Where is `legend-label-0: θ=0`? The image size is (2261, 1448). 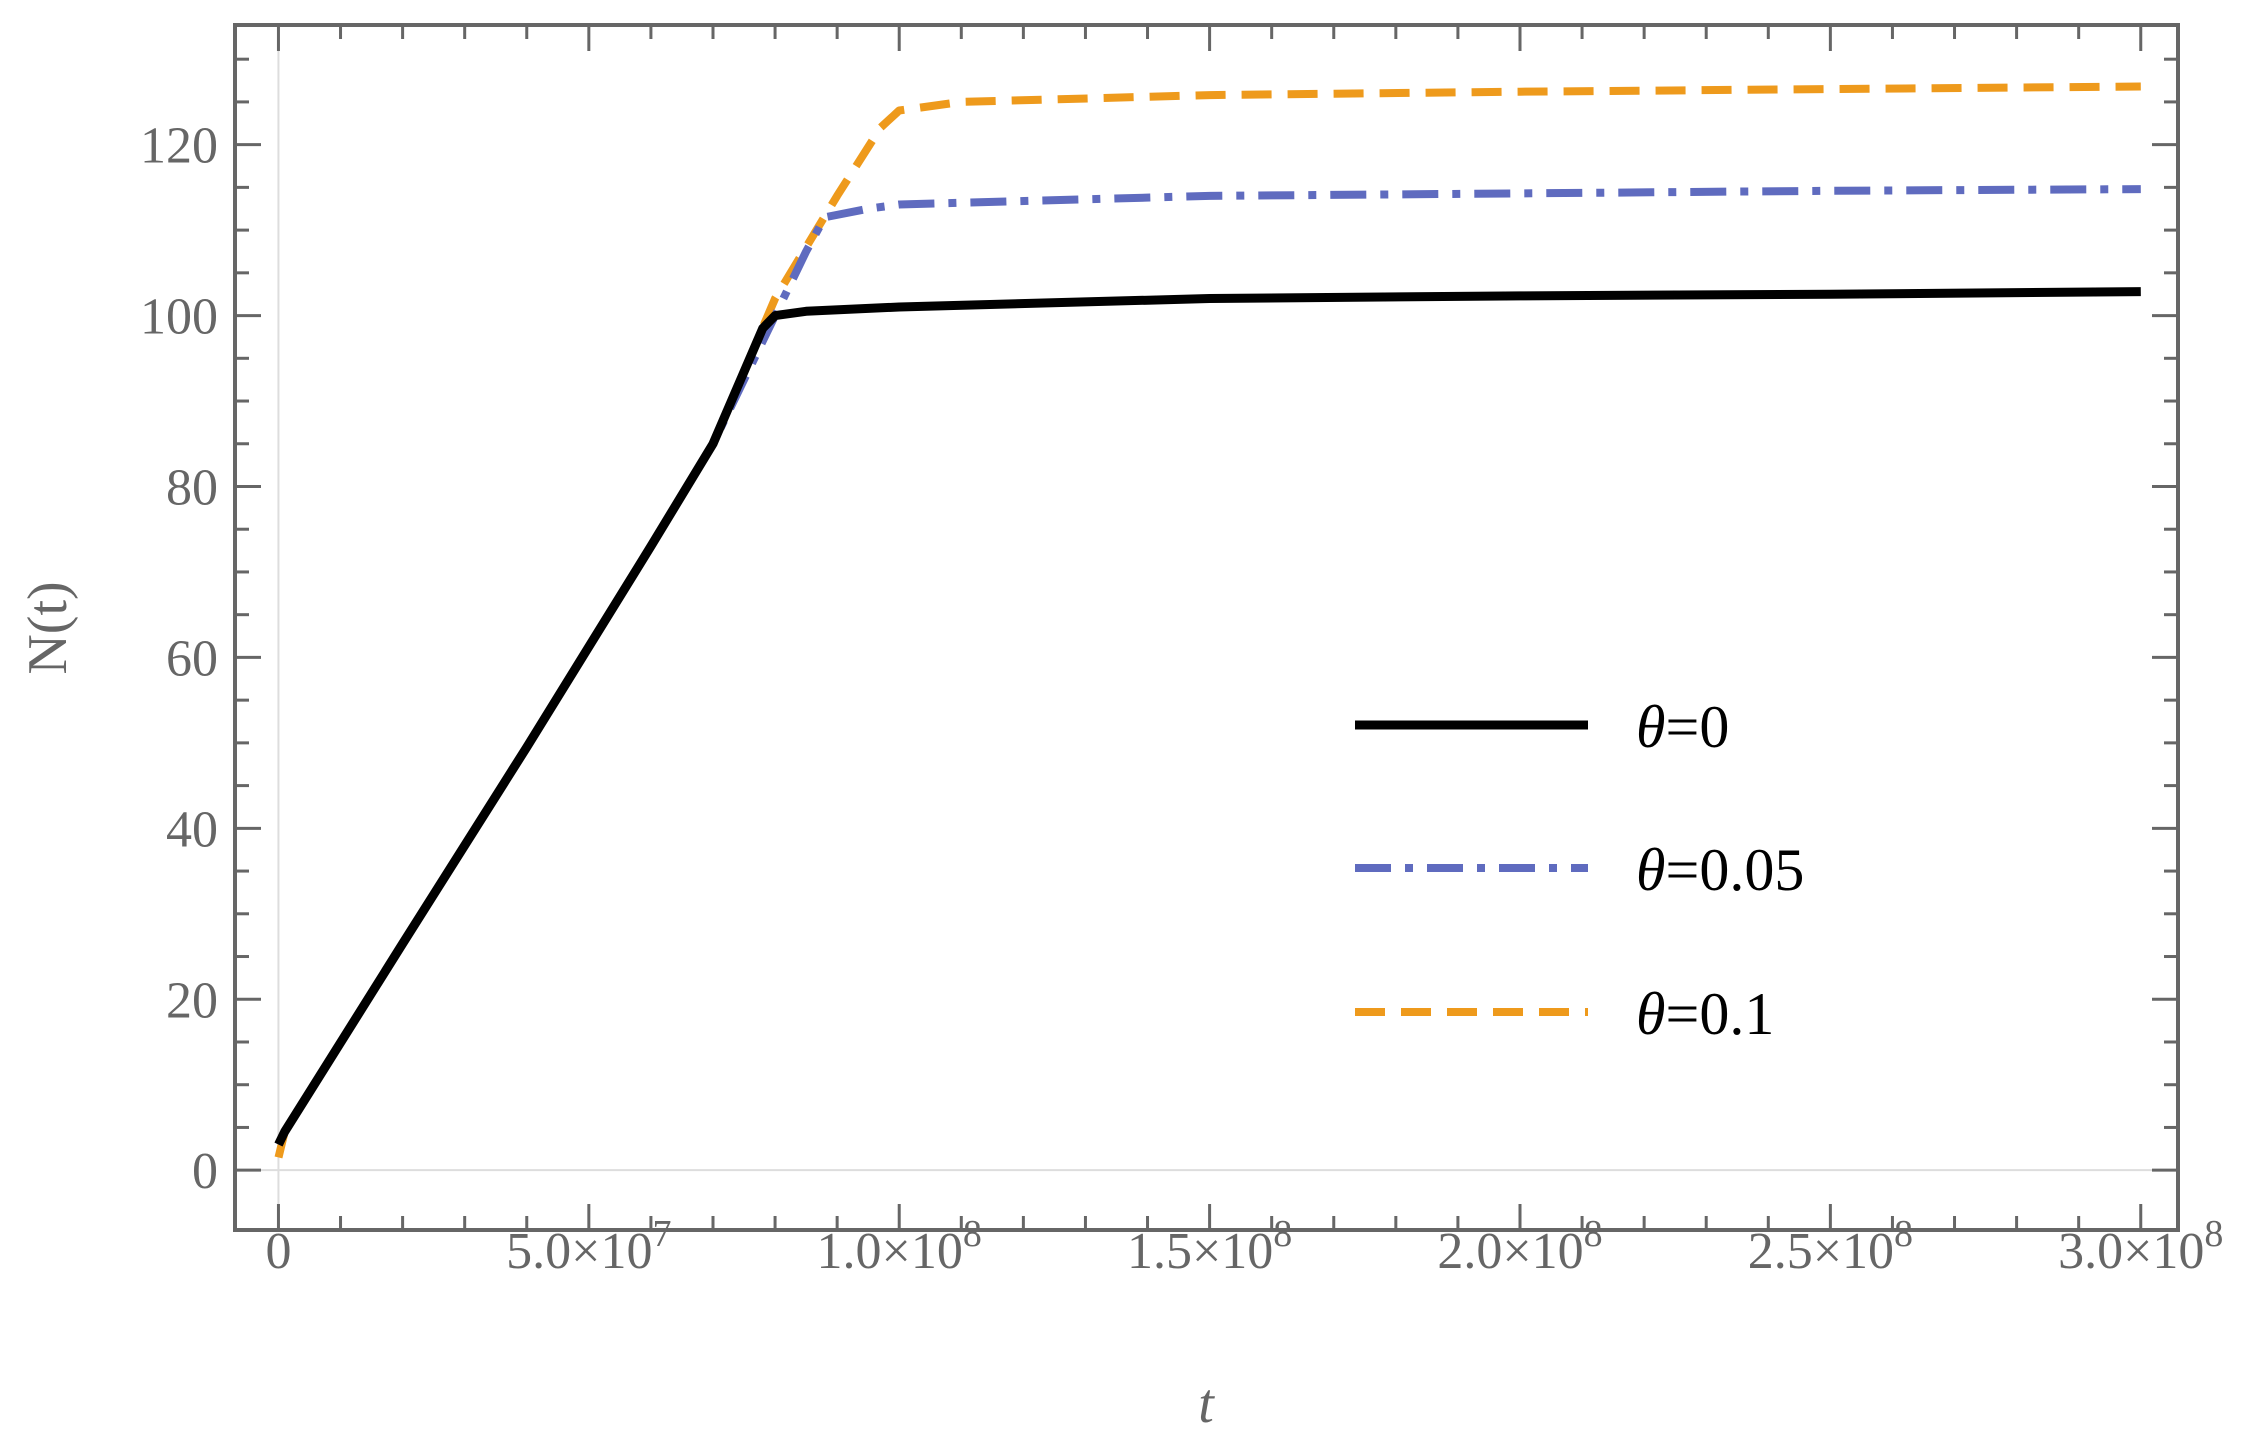
legend-label-0: θ=0 is located at coordinates (1682, 727).